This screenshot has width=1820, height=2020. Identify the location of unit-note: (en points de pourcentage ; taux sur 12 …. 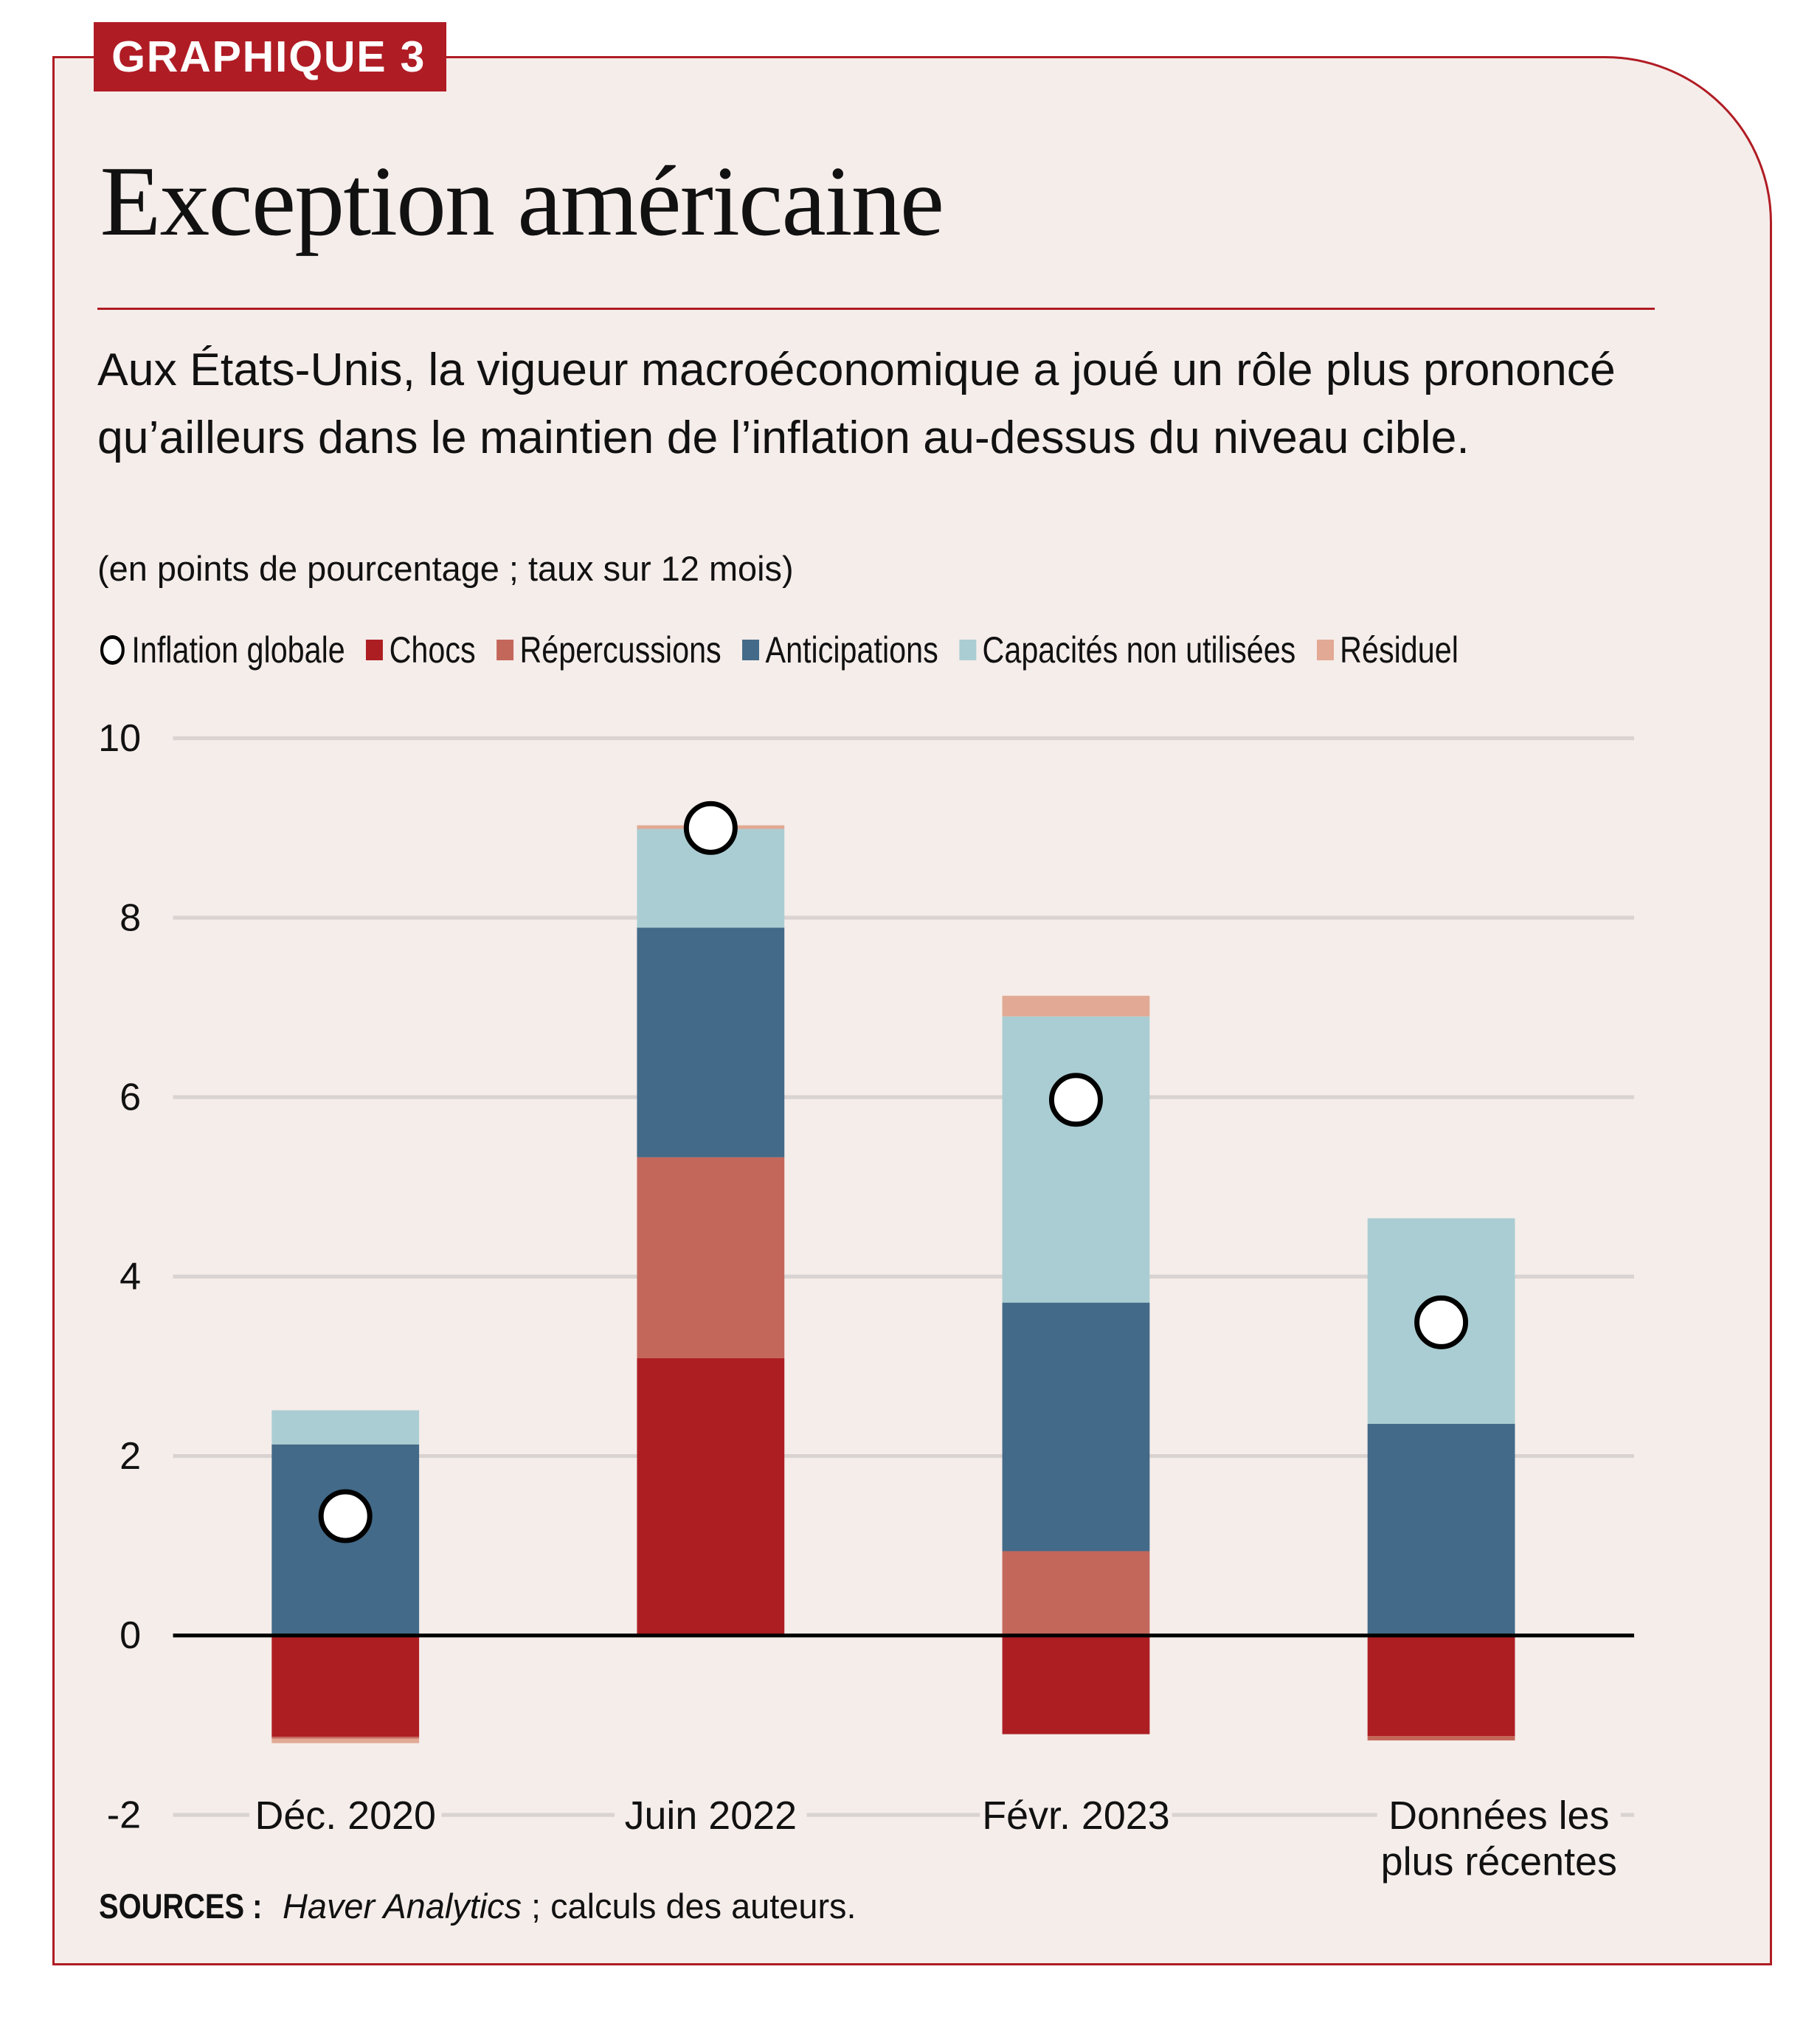
(445, 569).